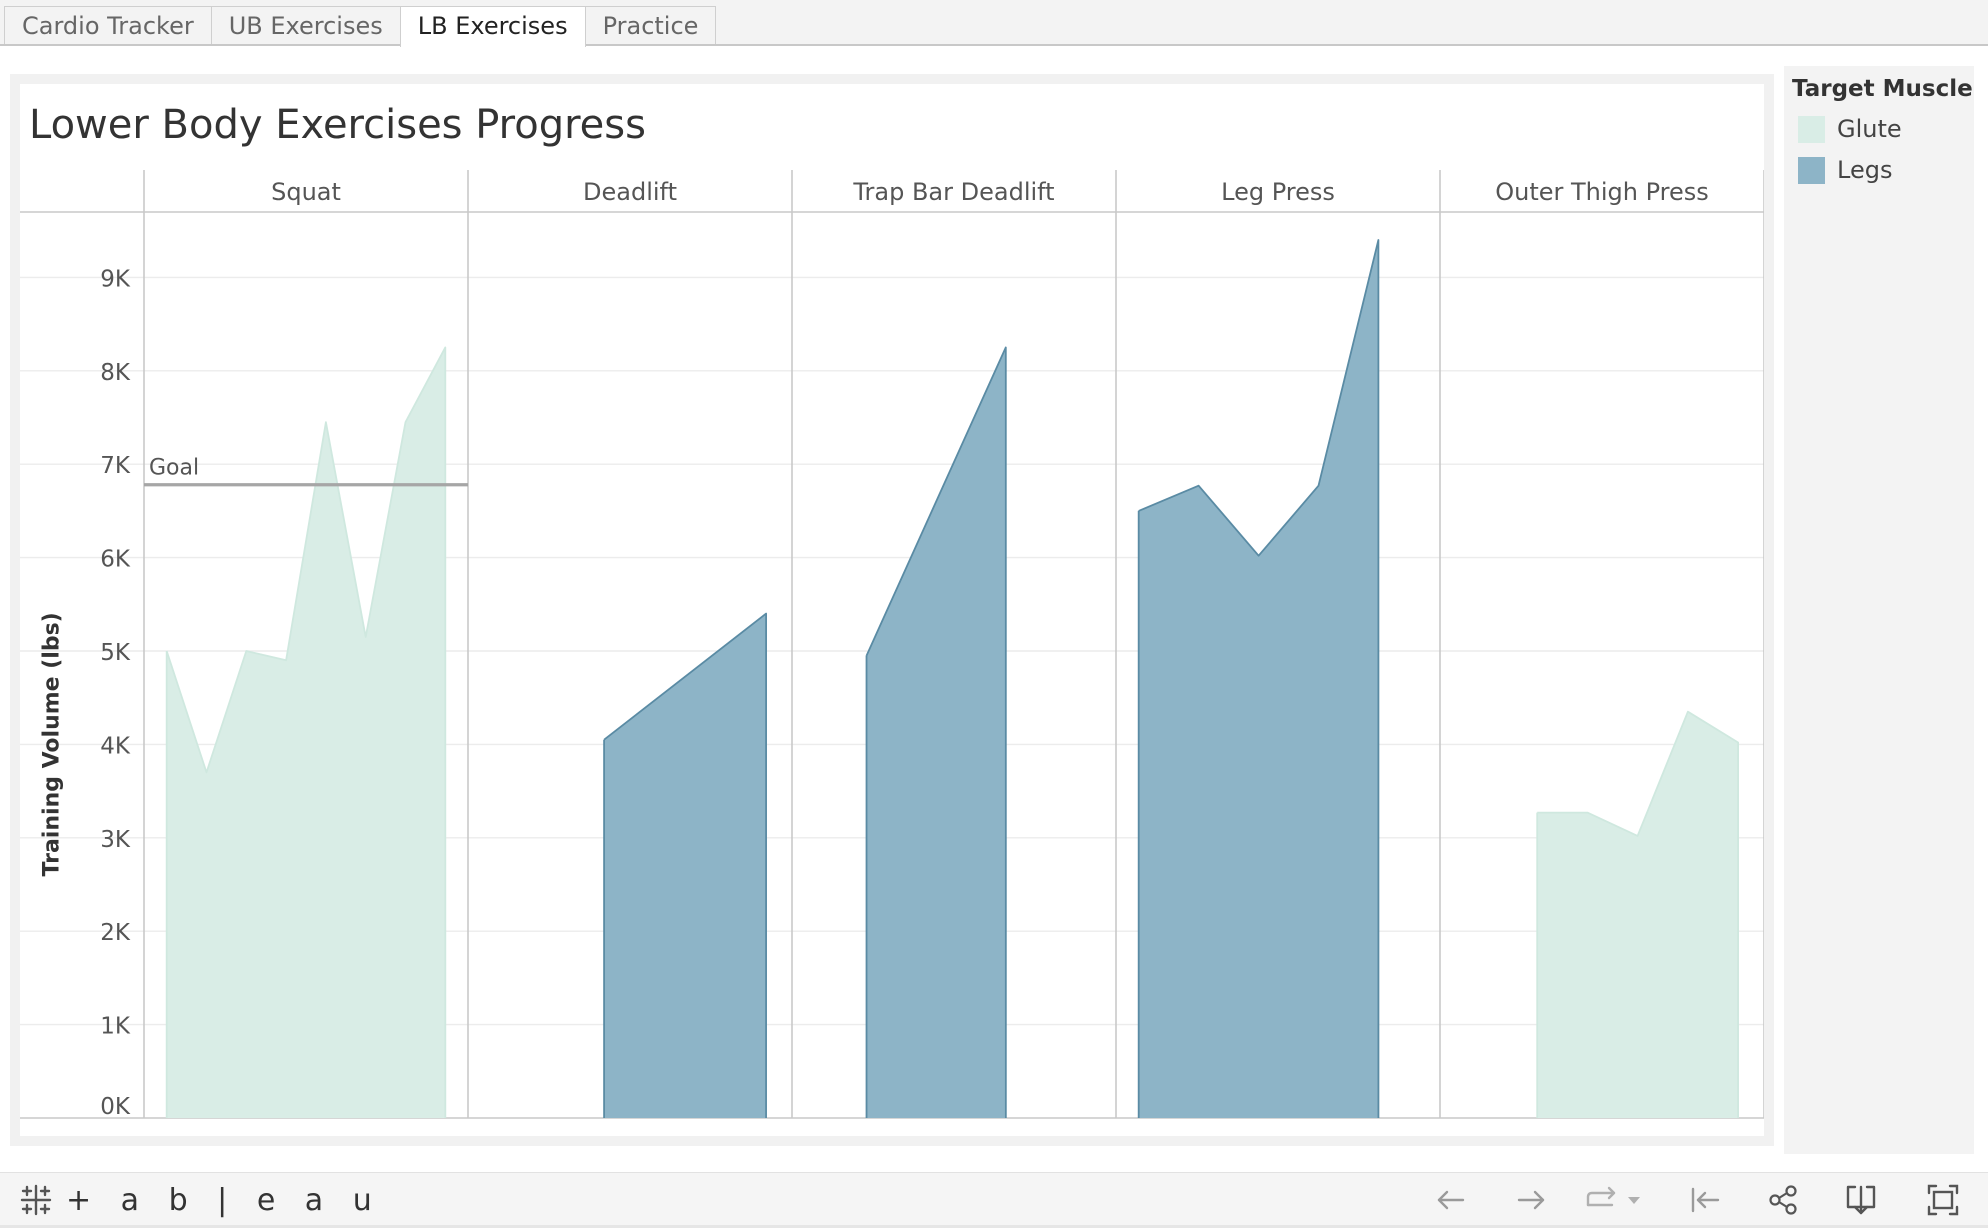 The image size is (1988, 1228). What do you see at coordinates (1811, 170) in the screenshot?
I see `legend-swatch-legs` at bounding box center [1811, 170].